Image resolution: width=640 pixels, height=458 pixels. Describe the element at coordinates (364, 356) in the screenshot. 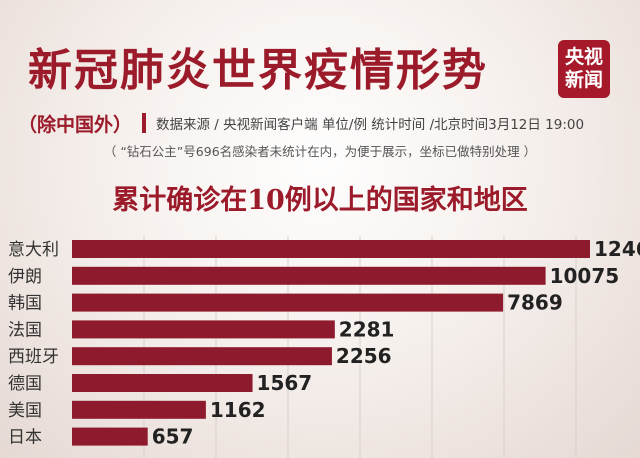

I see `value-label: 2256` at that location.